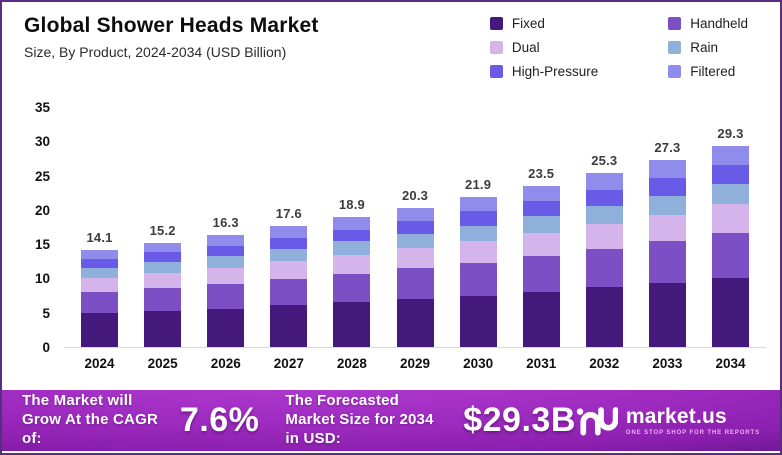 The height and width of the screenshot is (455, 782). I want to click on cagr-label: The Market will Grow At the CAGR of:, so click(90, 419).